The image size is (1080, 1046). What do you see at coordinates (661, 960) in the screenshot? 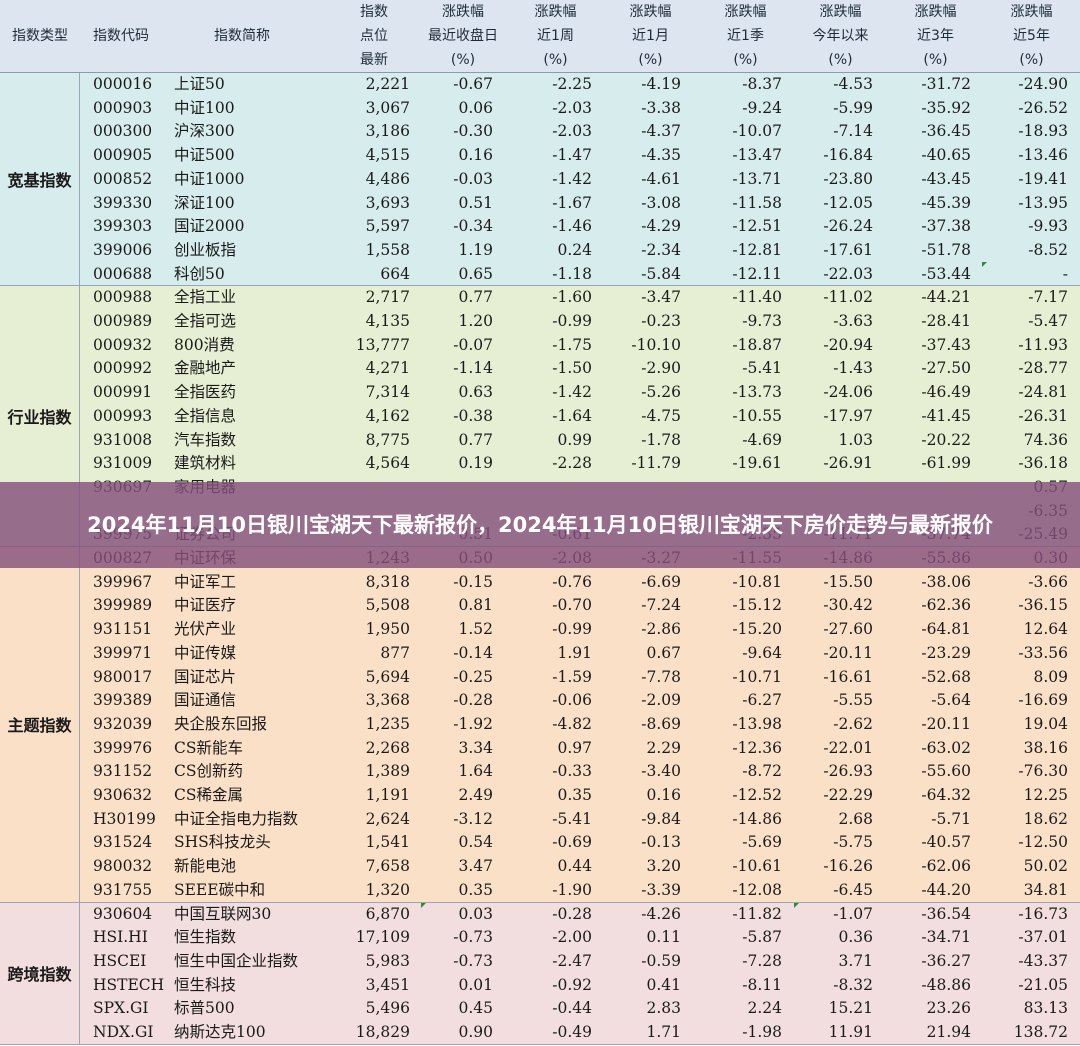
I see `month-change-cell: -0.59` at bounding box center [661, 960].